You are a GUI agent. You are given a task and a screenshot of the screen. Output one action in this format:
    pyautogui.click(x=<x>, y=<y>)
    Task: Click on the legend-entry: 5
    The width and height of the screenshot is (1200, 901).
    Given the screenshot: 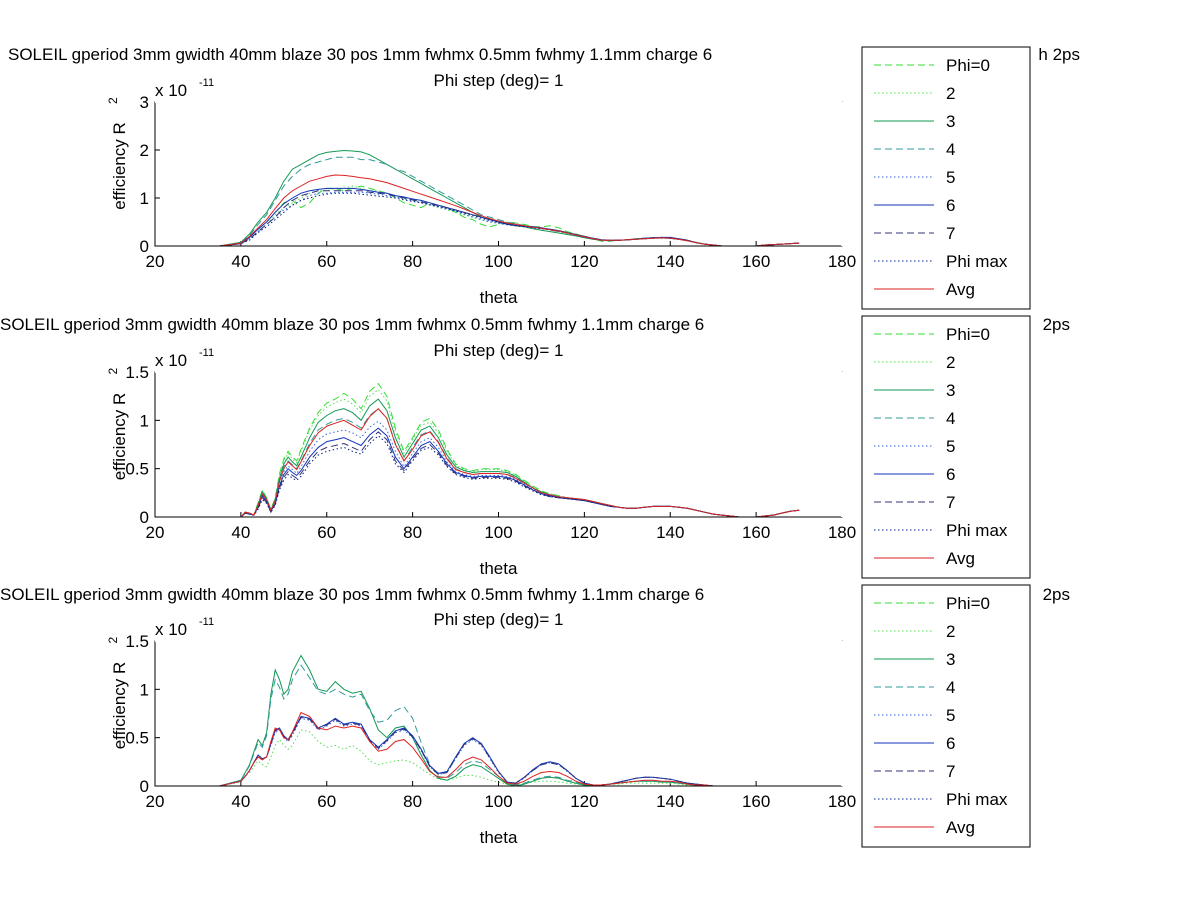 What is the action you would take?
    pyautogui.click(x=950, y=177)
    